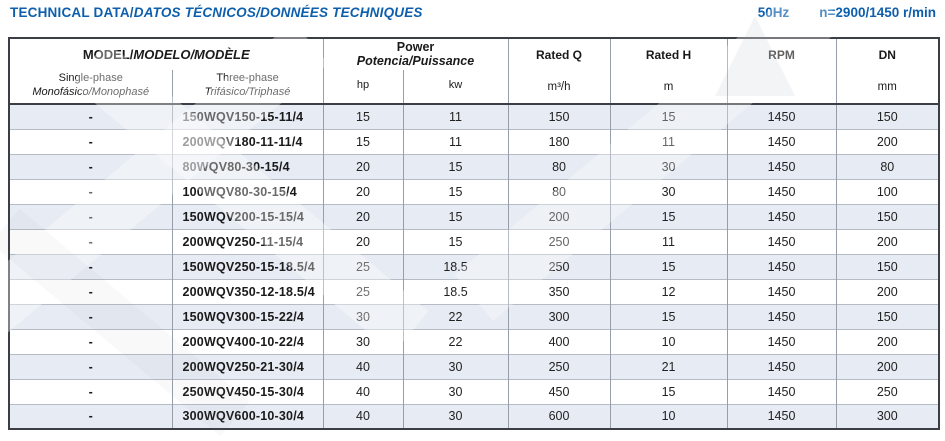 Image resolution: width=945 pixels, height=441 pixels. I want to click on cell-model: 80WQV80-30-15/4, so click(247, 166).